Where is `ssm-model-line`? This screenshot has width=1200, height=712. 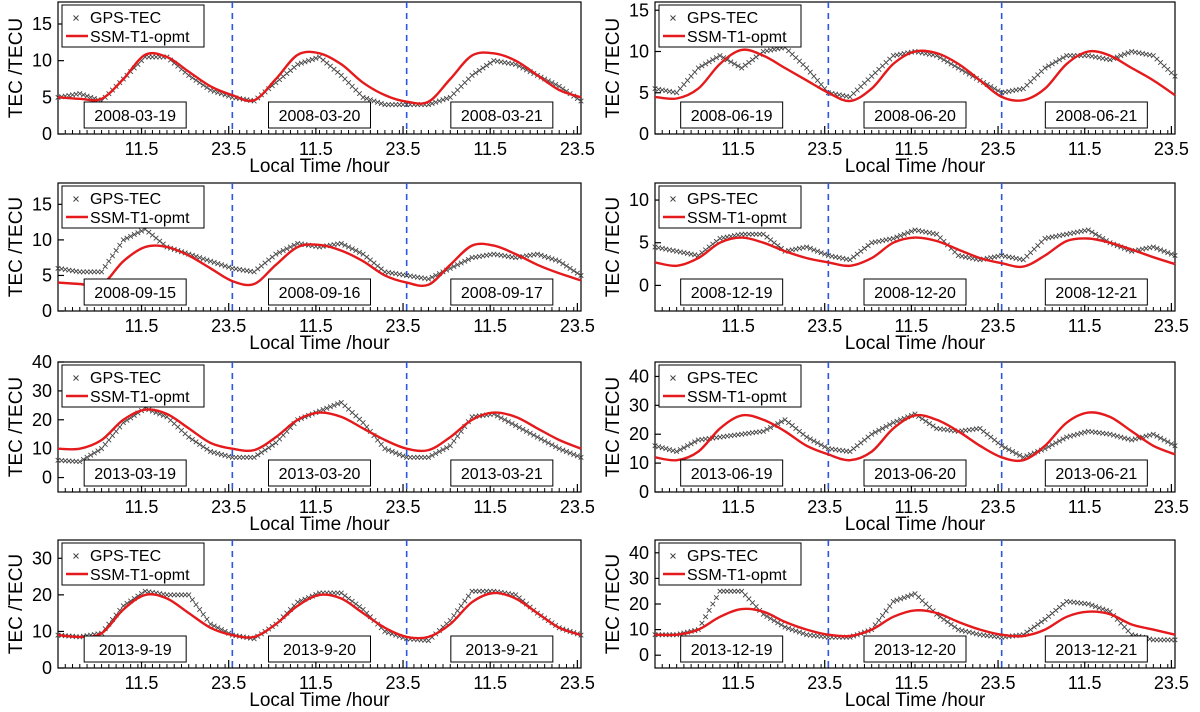 ssm-model-line is located at coordinates (319, 265).